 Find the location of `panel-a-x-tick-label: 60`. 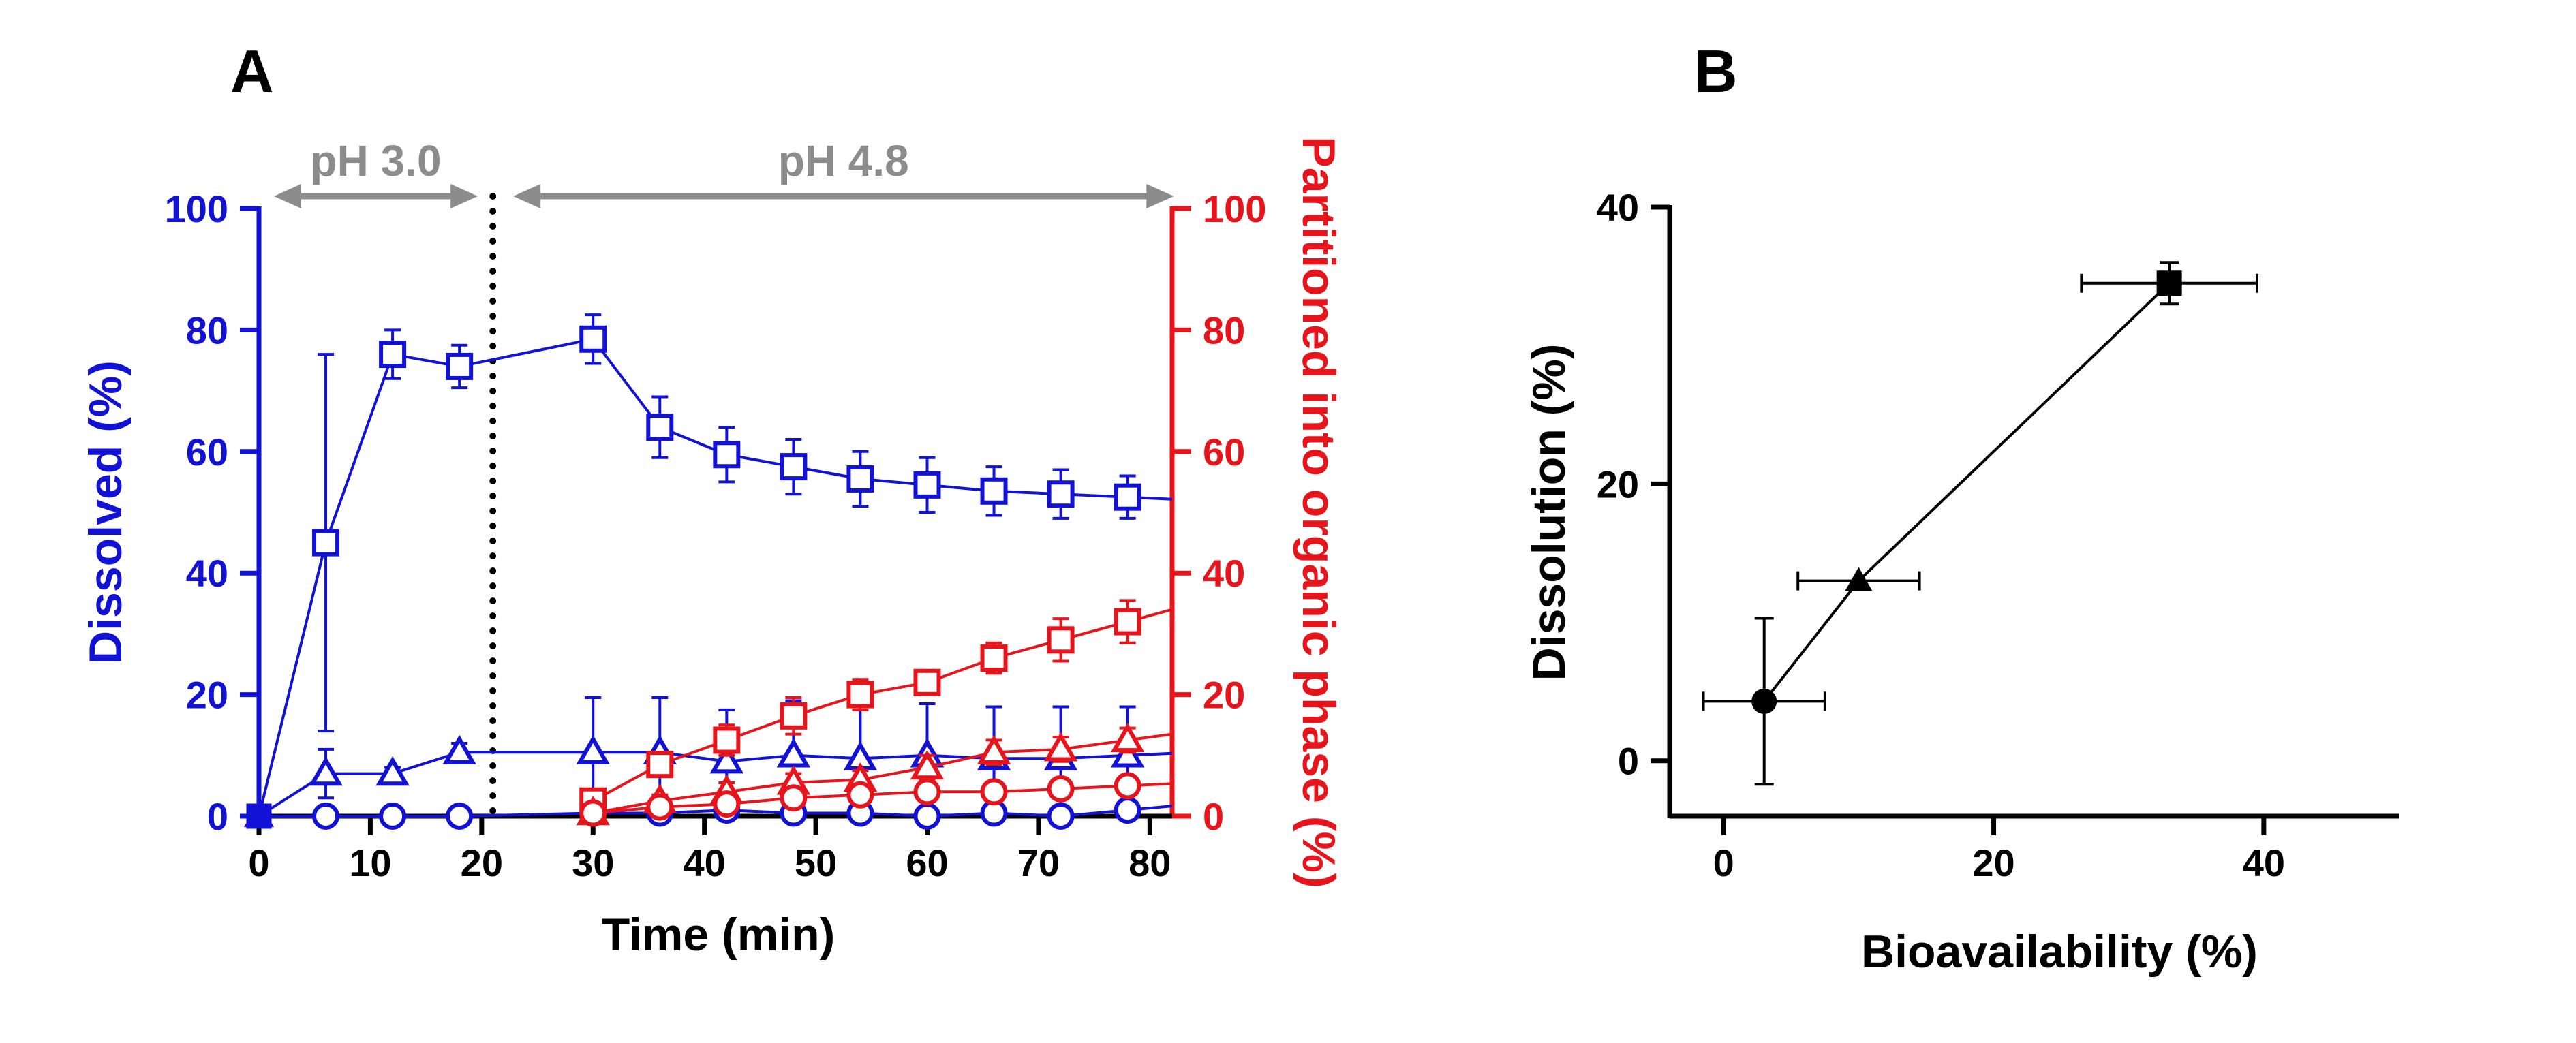

panel-a-x-tick-label: 60 is located at coordinates (927, 862).